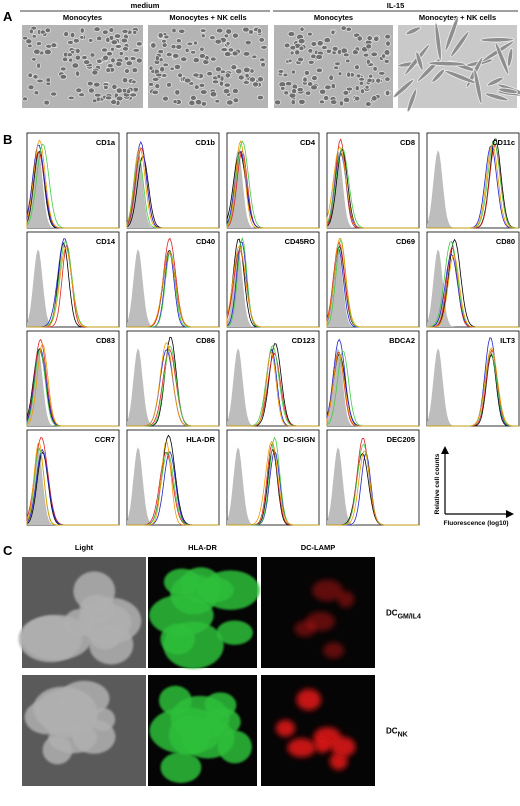  Describe the element at coordinates (8, 16) in the screenshot. I see `panel-label: A` at that location.